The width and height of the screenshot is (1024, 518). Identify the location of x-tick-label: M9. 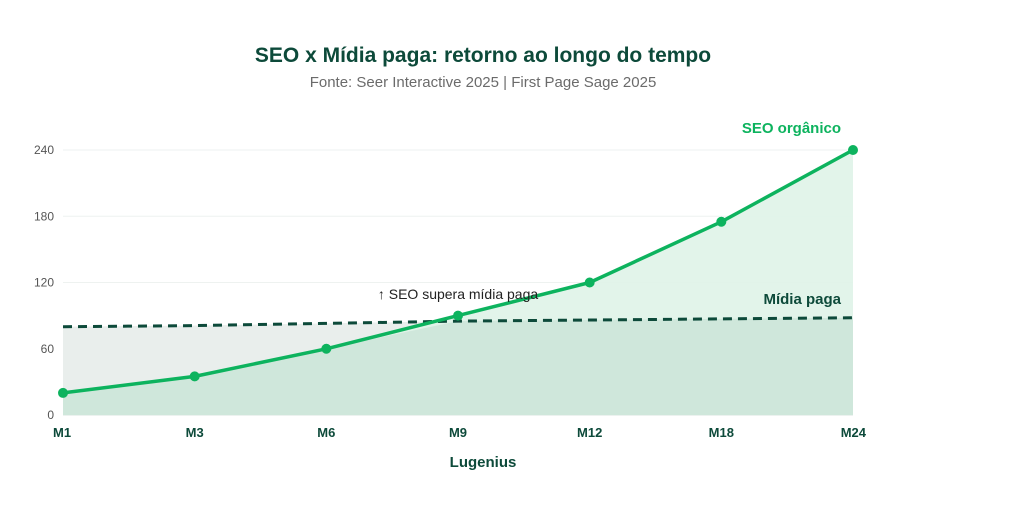
(458, 432).